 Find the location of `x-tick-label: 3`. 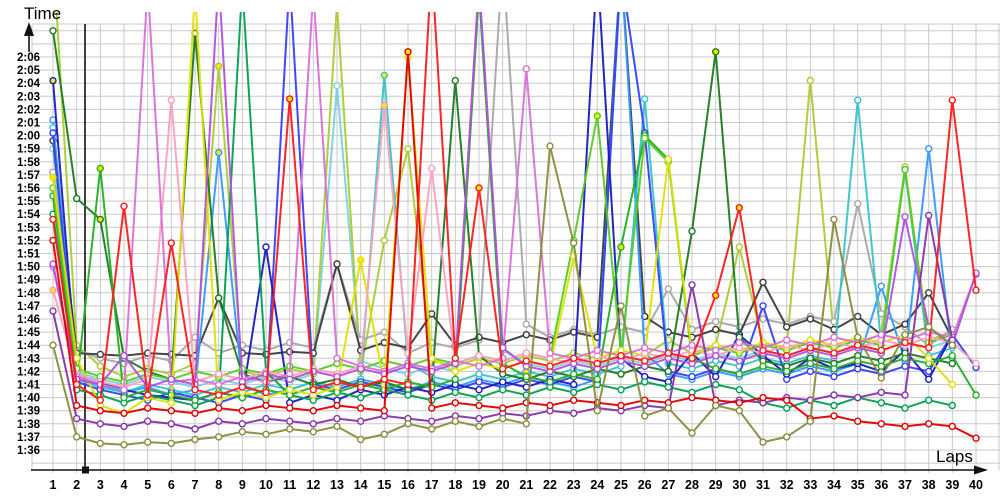

x-tick-label: 3 is located at coordinates (100, 485).